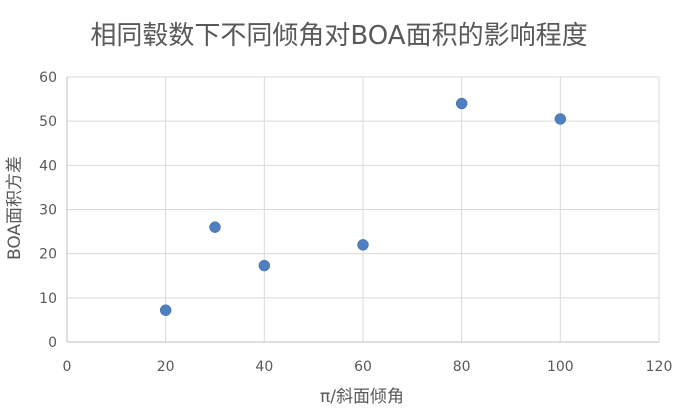  Describe the element at coordinates (15, 208) in the screenshot. I see `y-axis-label: BOA面积方差` at that location.